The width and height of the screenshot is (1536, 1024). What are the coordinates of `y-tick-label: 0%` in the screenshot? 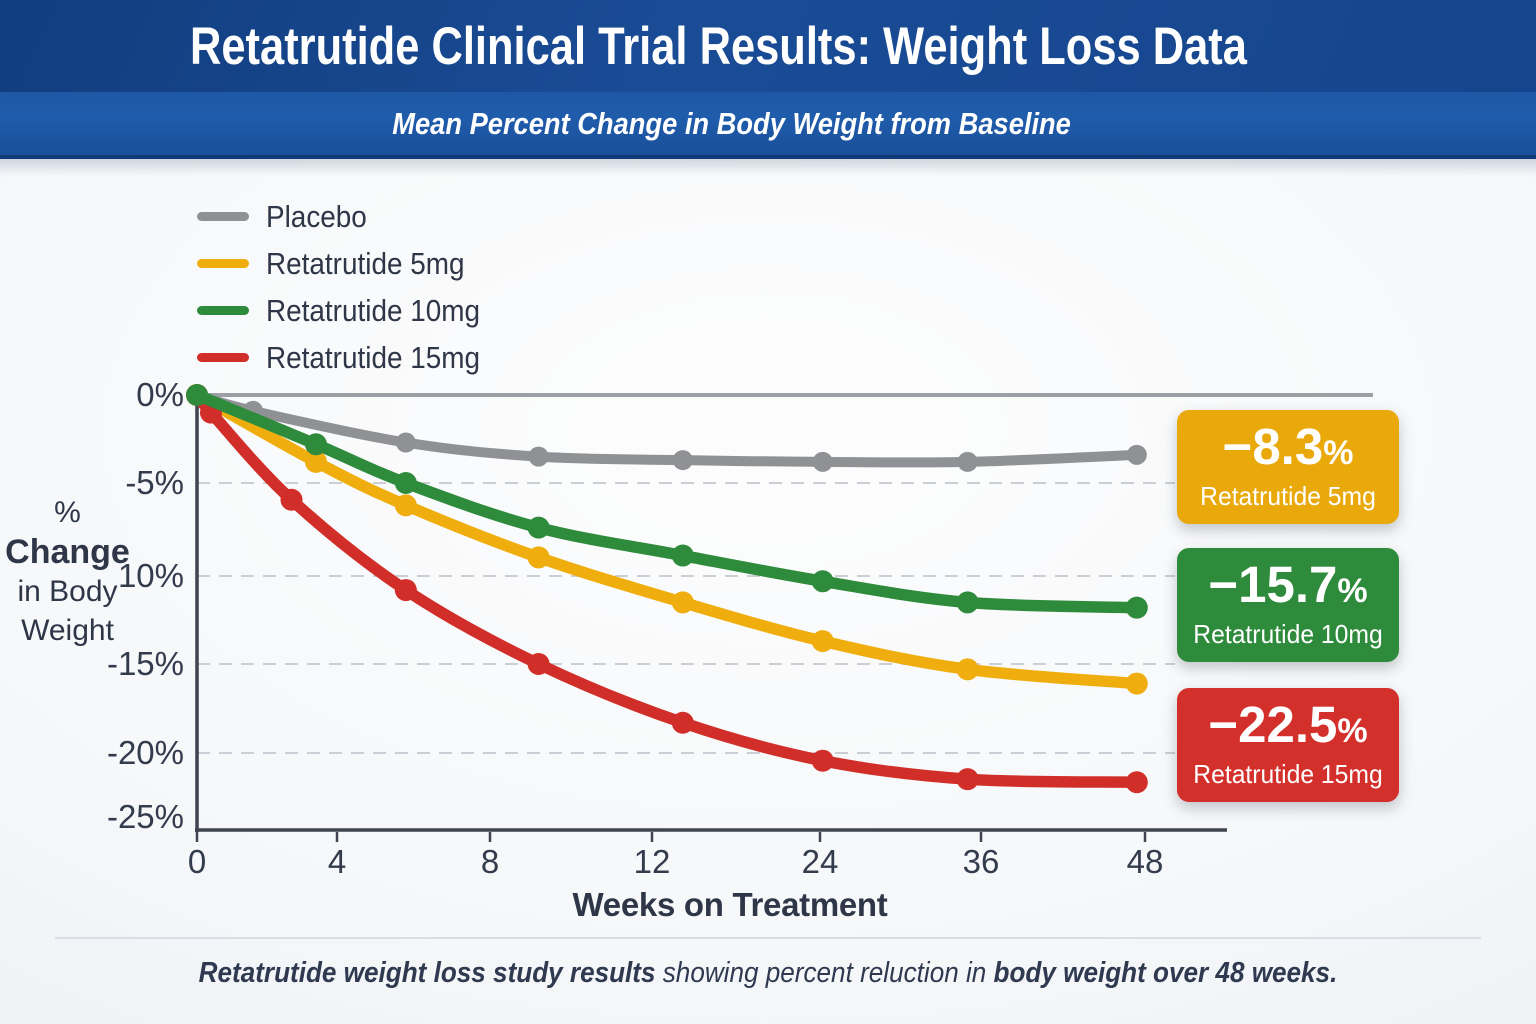 It's located at (160, 394).